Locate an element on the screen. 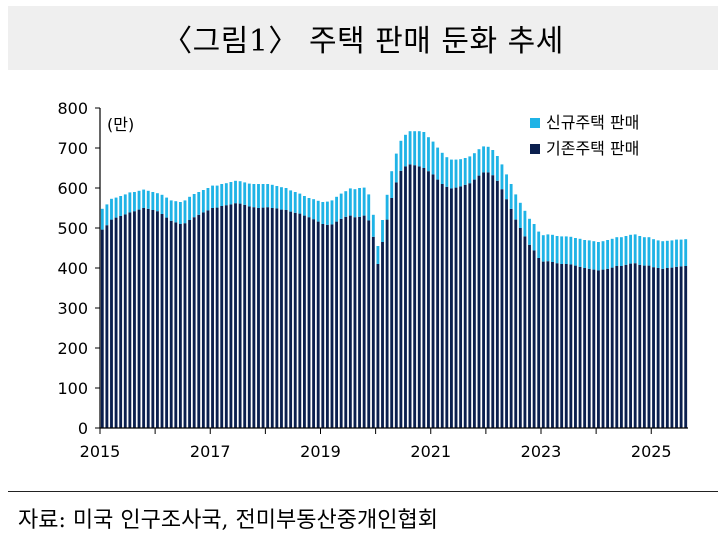 The width and height of the screenshot is (726, 546). legend-swatch-new is located at coordinates (535, 123).